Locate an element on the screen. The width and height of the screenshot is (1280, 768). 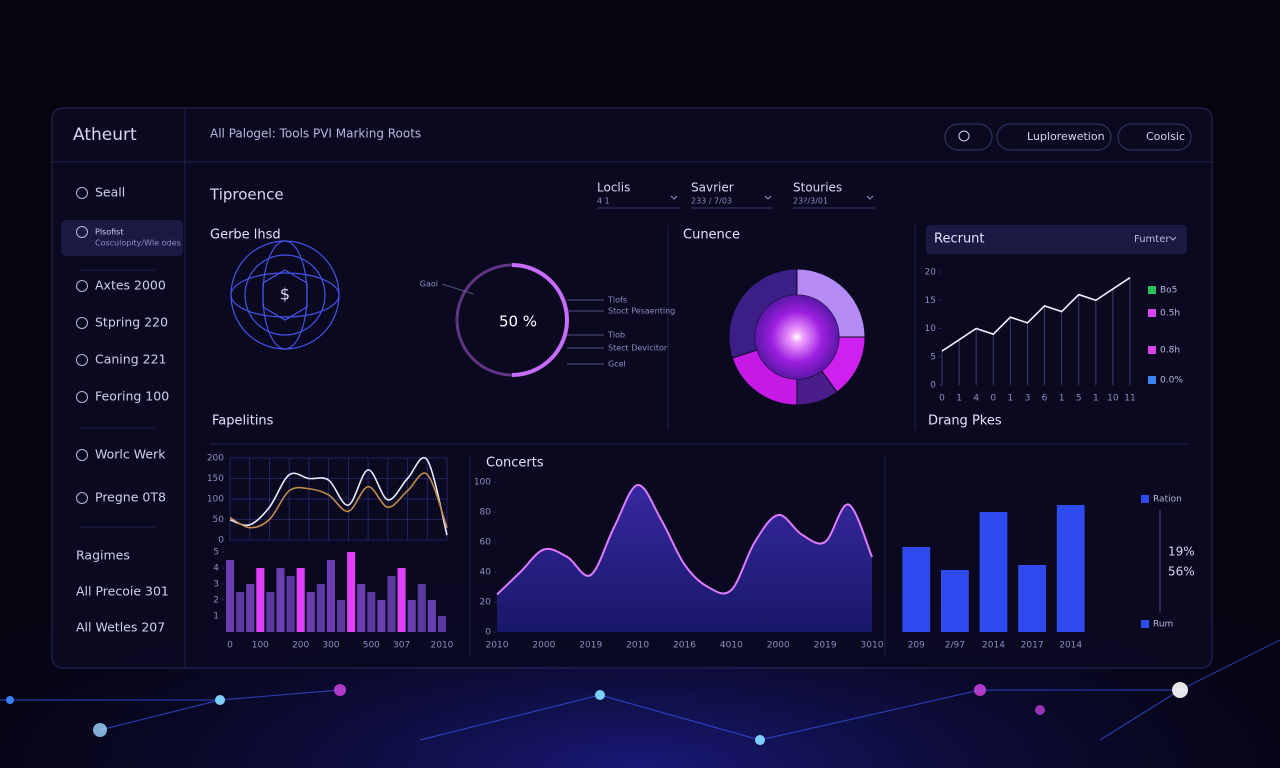
x-tick-label: 200 is located at coordinates (300, 646).